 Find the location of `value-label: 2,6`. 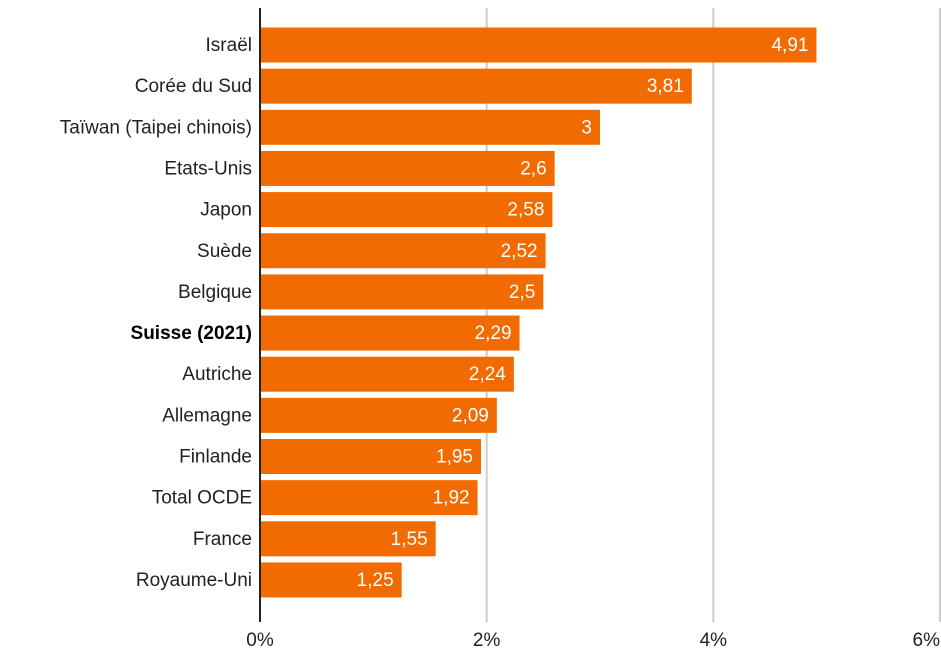

value-label: 2,6 is located at coordinates (533, 168).